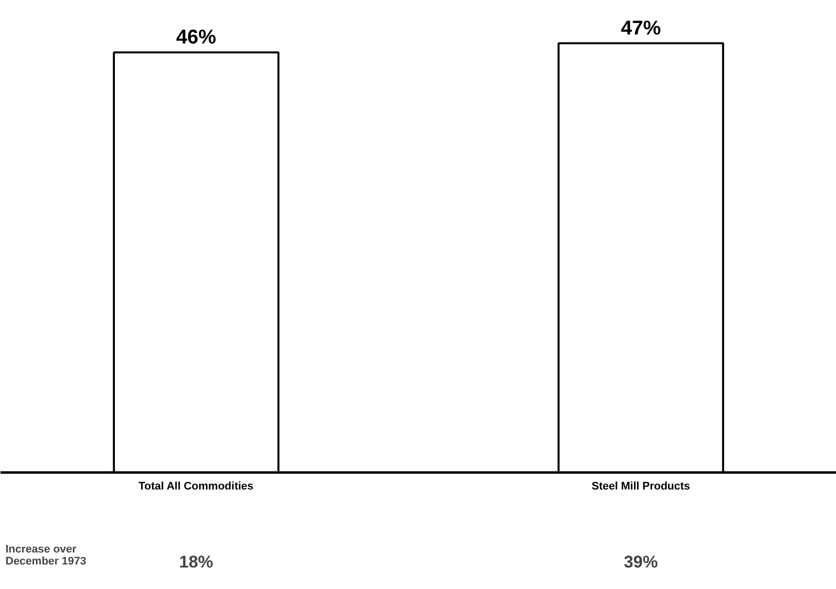 The width and height of the screenshot is (836, 589). I want to click on x-tick-label: Total All Commodities, so click(196, 486).